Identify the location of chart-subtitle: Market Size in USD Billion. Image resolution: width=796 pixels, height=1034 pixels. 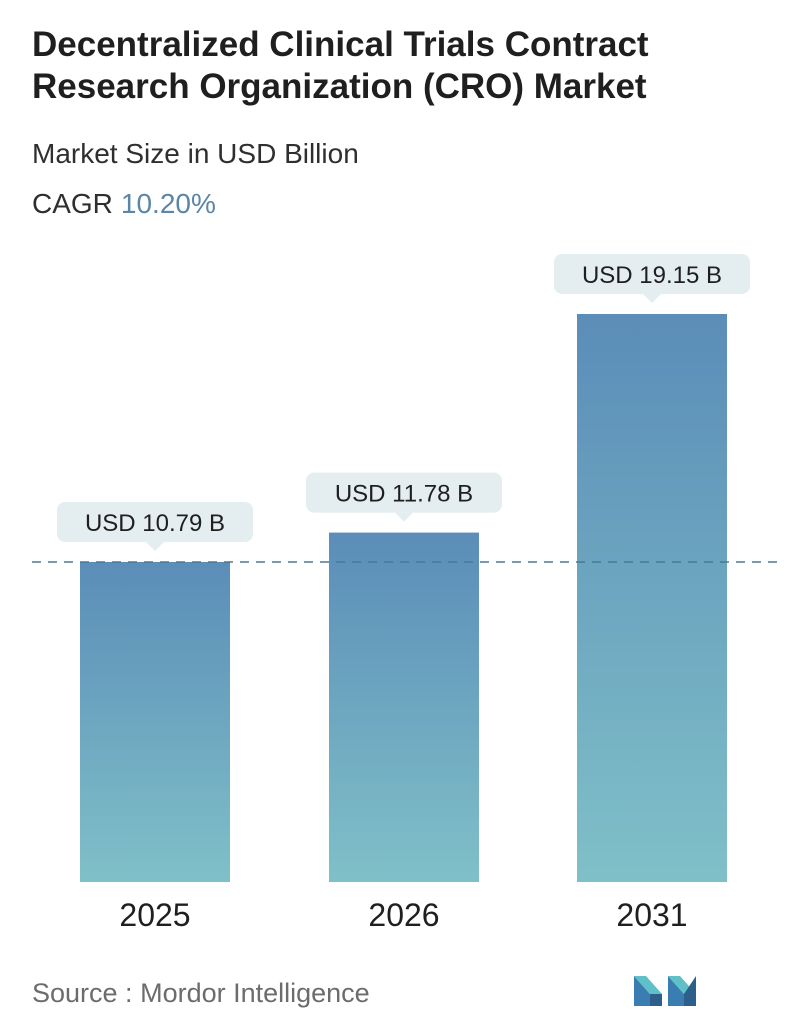
(195, 153).